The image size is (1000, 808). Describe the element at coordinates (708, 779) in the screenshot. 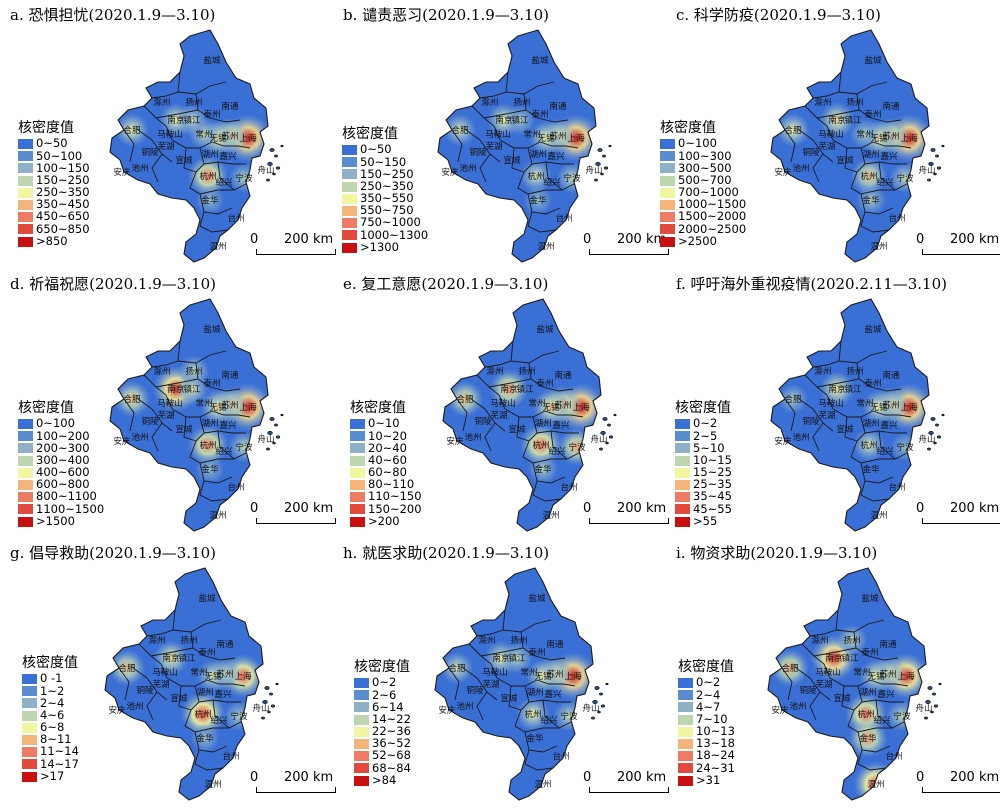

I see `legend-label: >31` at that location.